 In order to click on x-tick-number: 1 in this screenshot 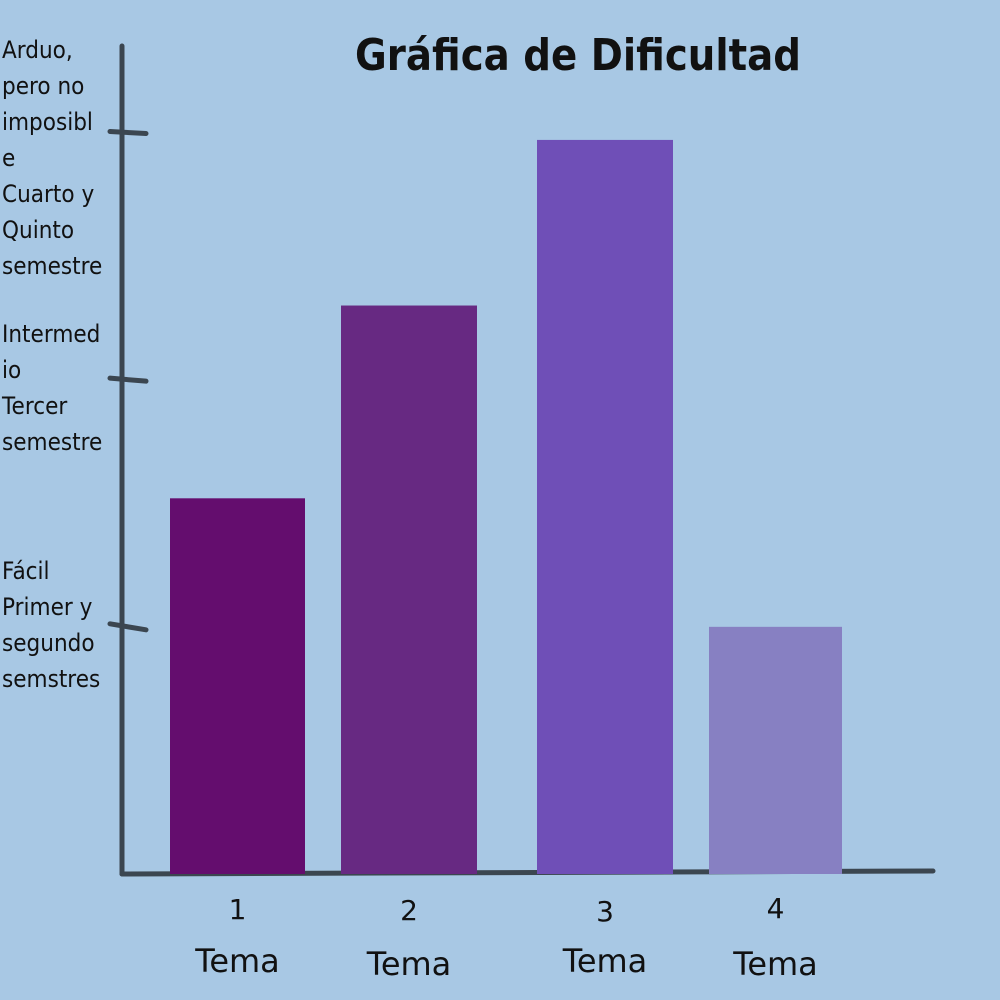, I will do `click(237, 909)`.